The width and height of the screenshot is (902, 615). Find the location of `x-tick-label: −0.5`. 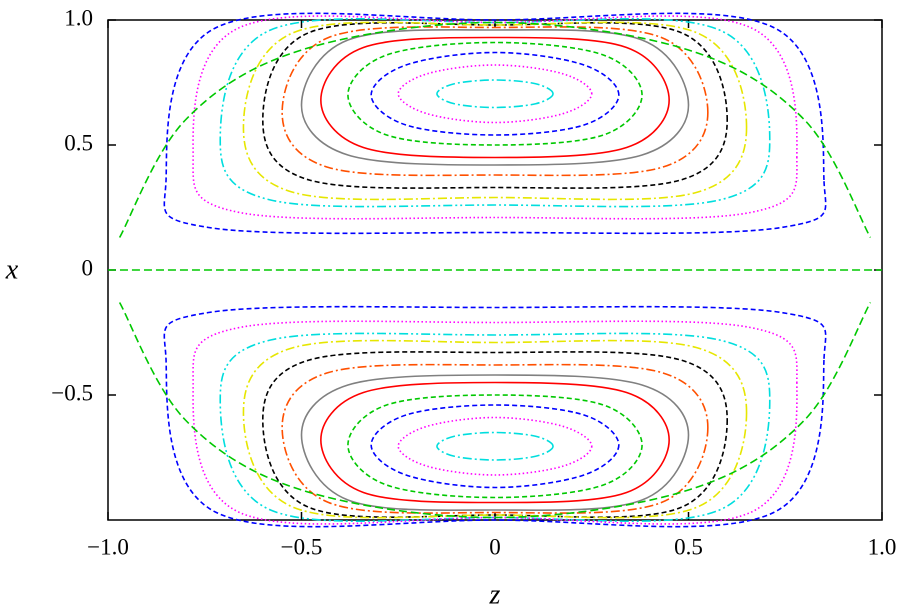

x-tick-label: −0.5 is located at coordinates (302, 546).